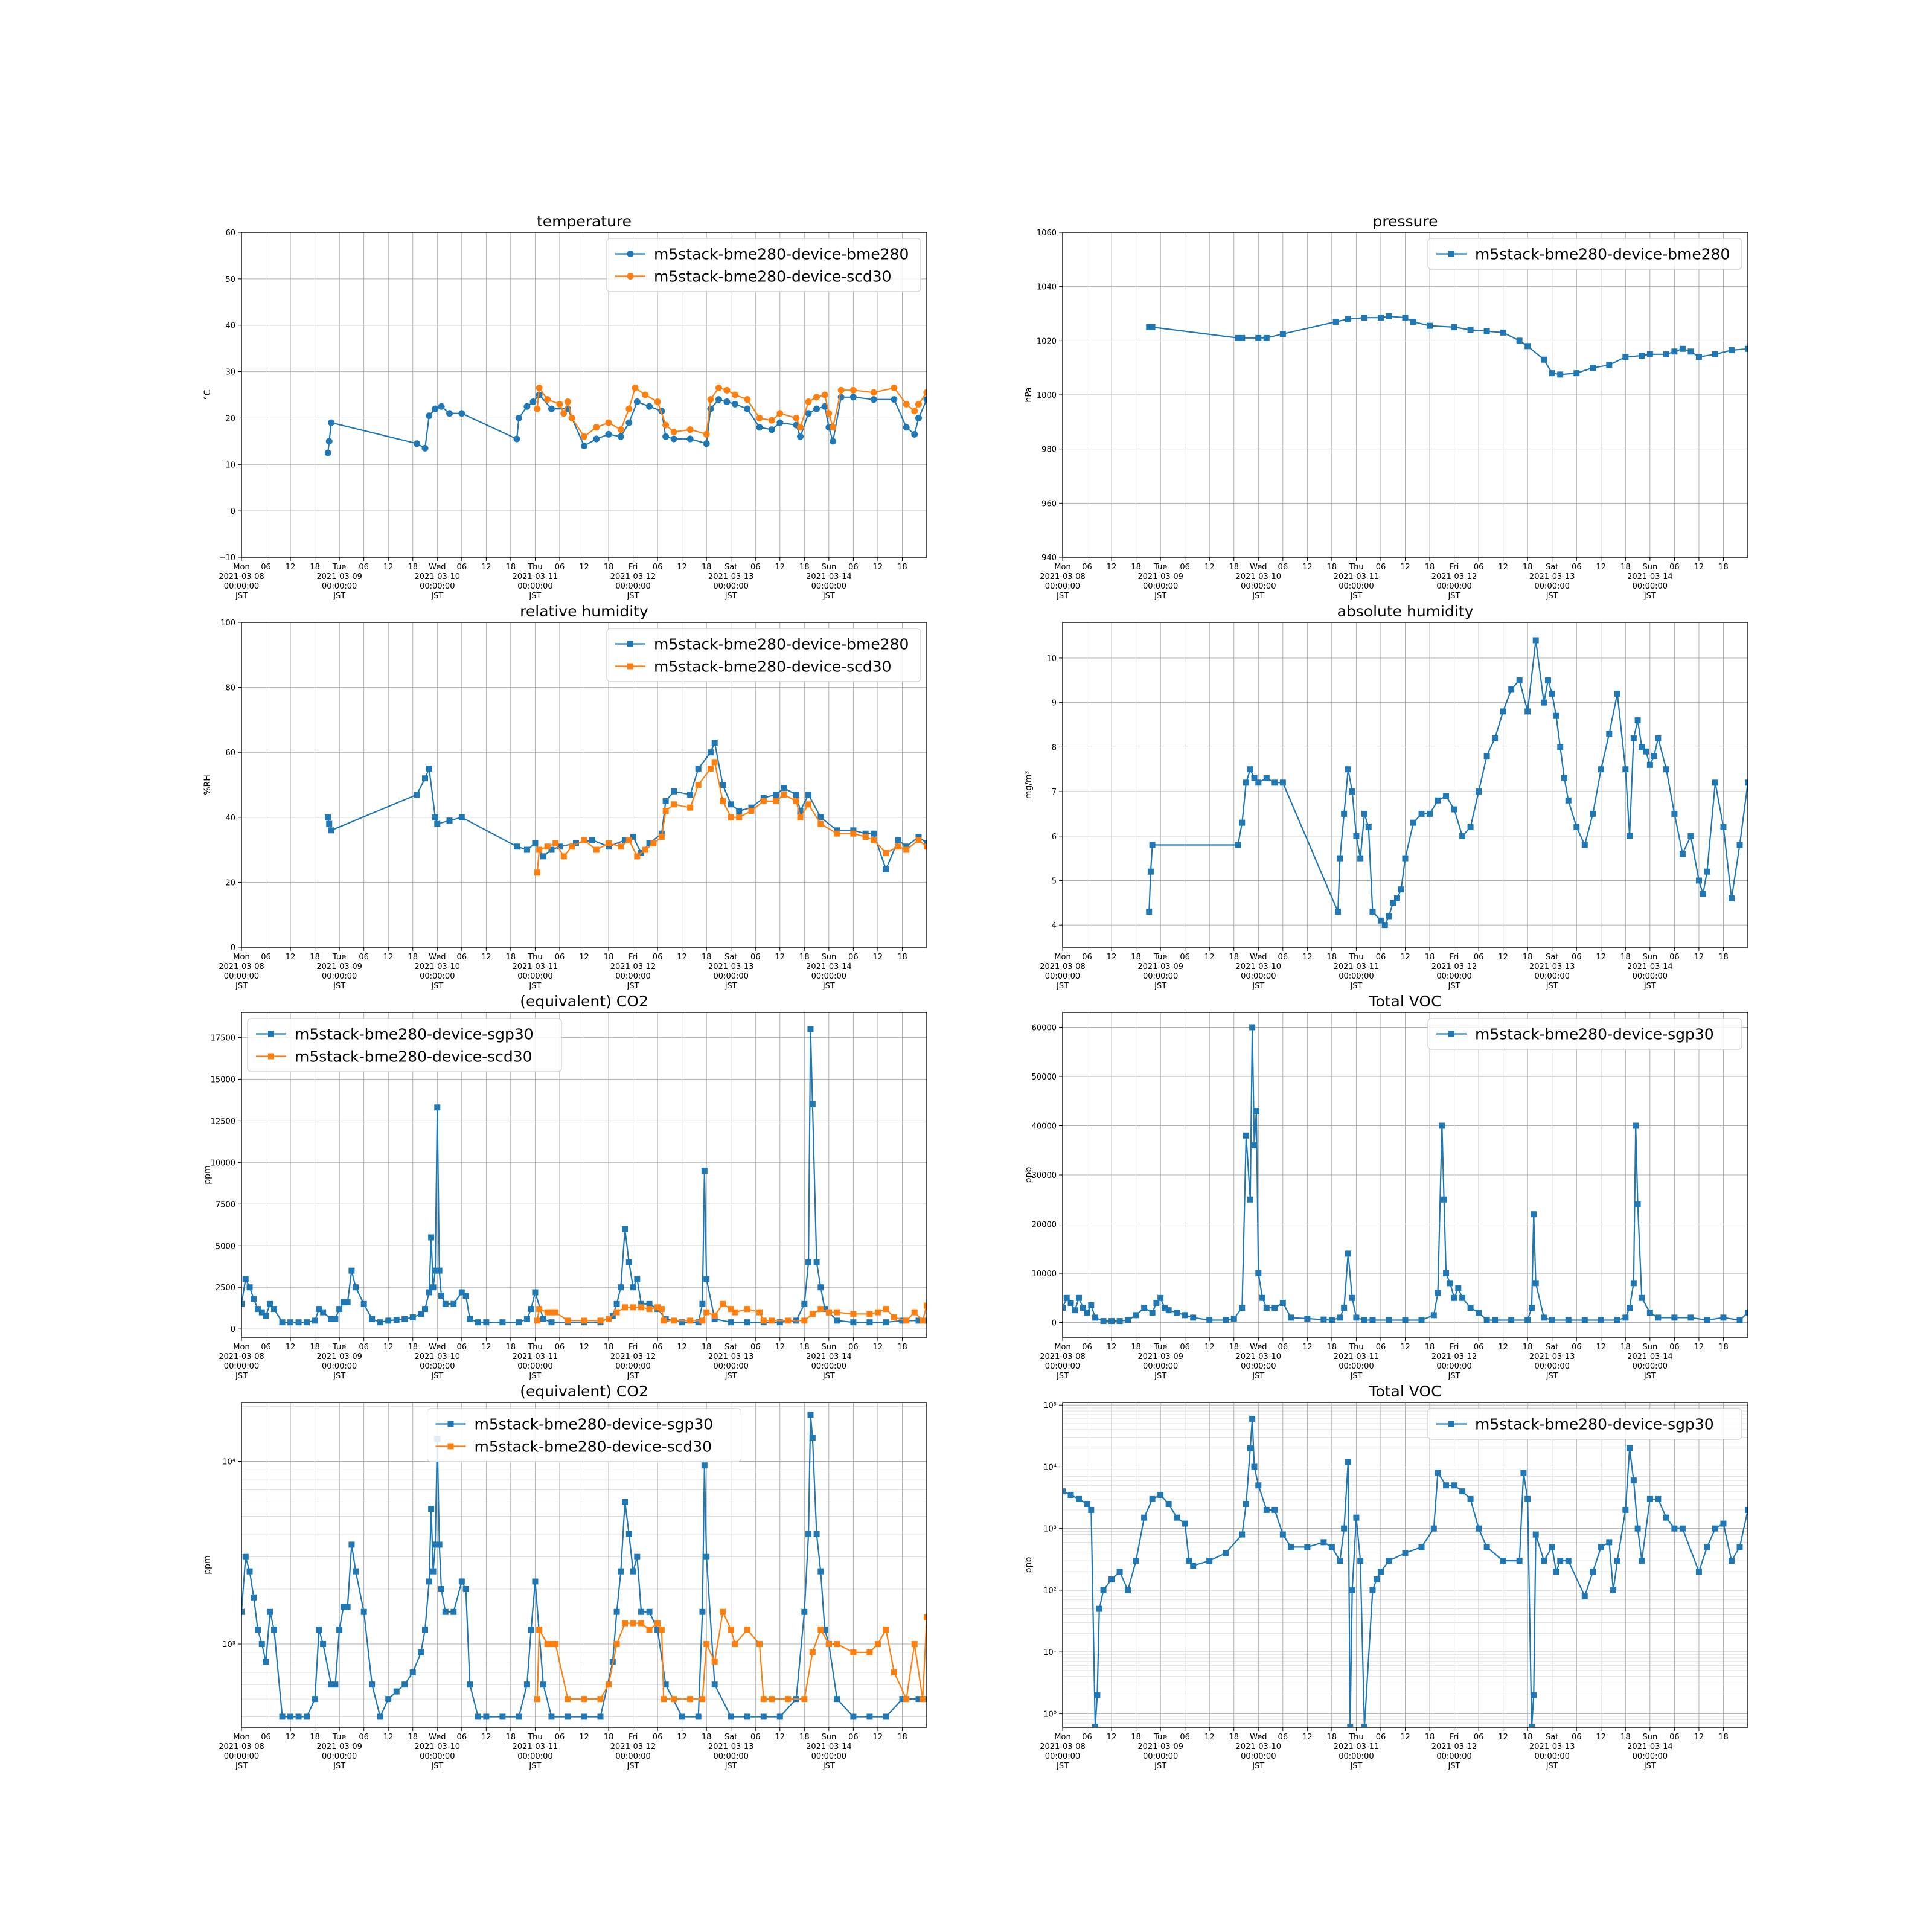  I want to click on y-tick-label: 4, so click(1054, 926).